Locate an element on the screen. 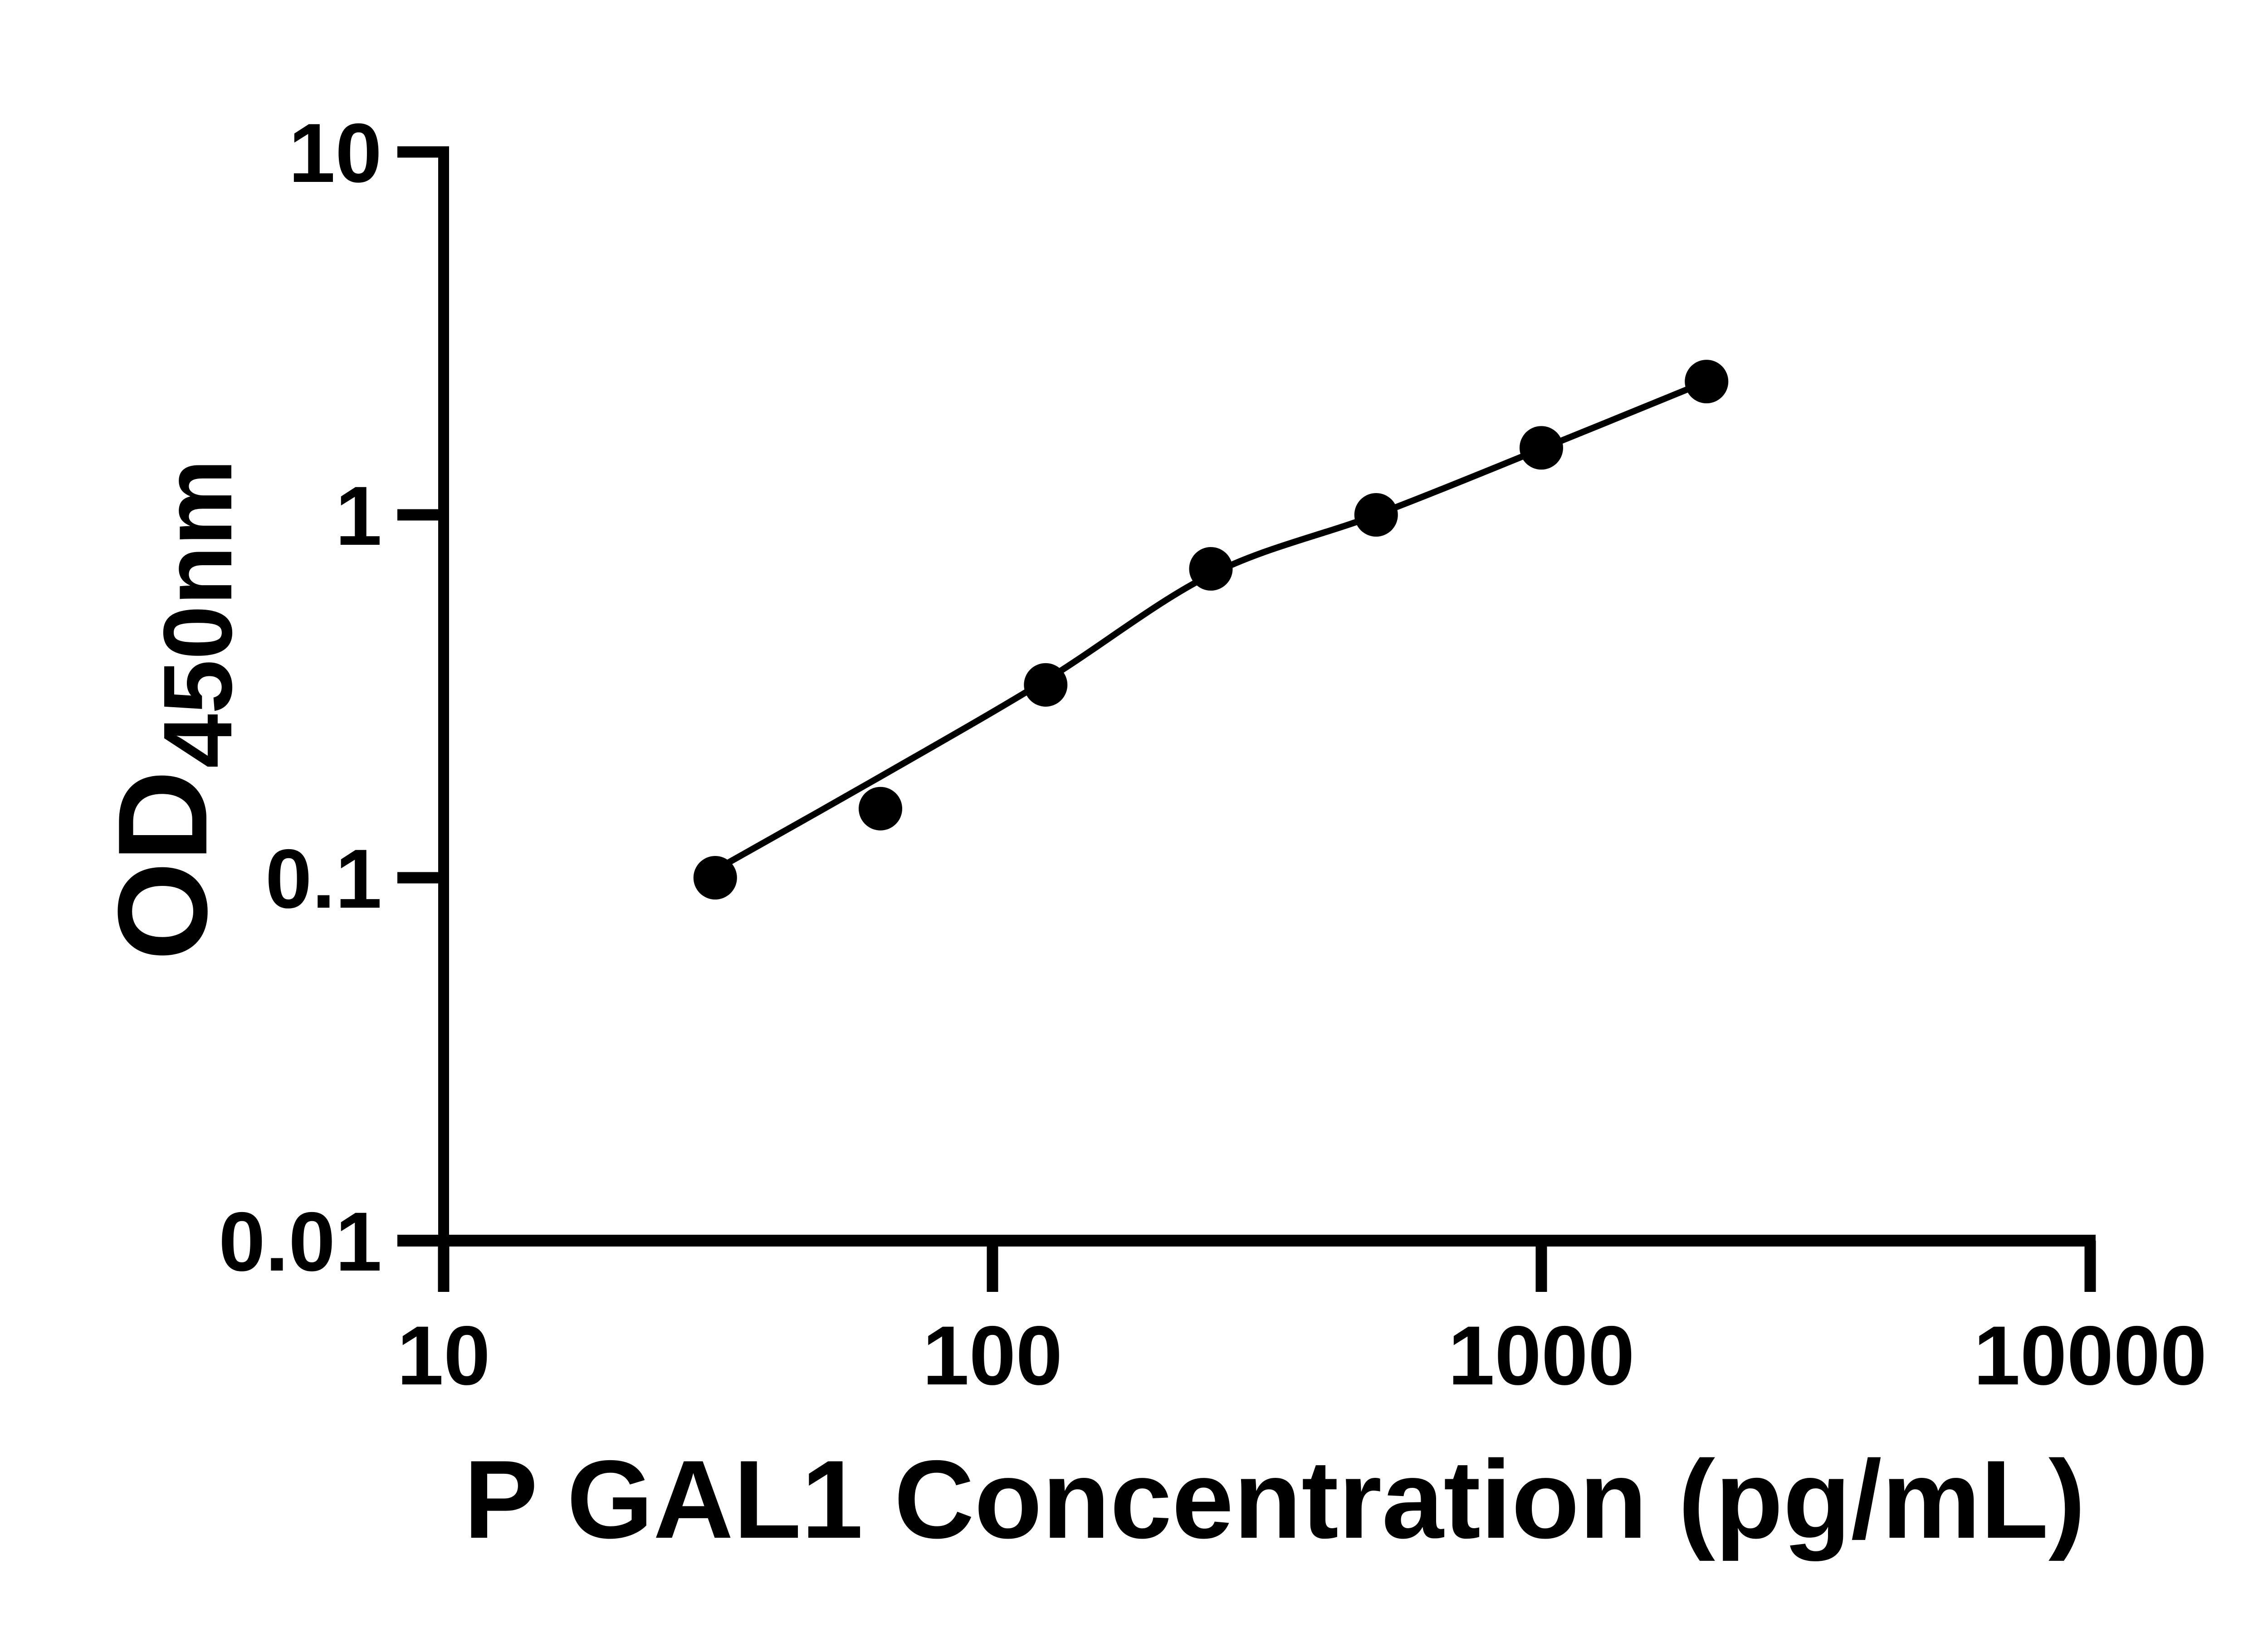 Image resolution: width=2268 pixels, height=1633 pixels. y-axis-title: OD 450nm is located at coordinates (172, 710).